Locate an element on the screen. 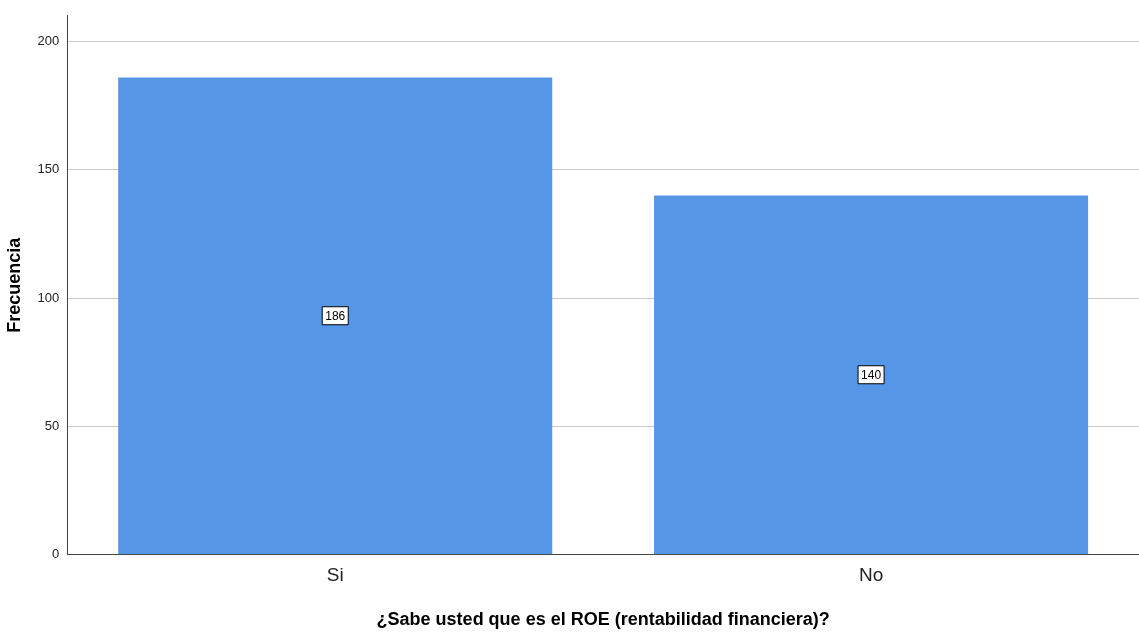 The width and height of the screenshot is (1139, 635). x-tick-label: Si is located at coordinates (335, 575).